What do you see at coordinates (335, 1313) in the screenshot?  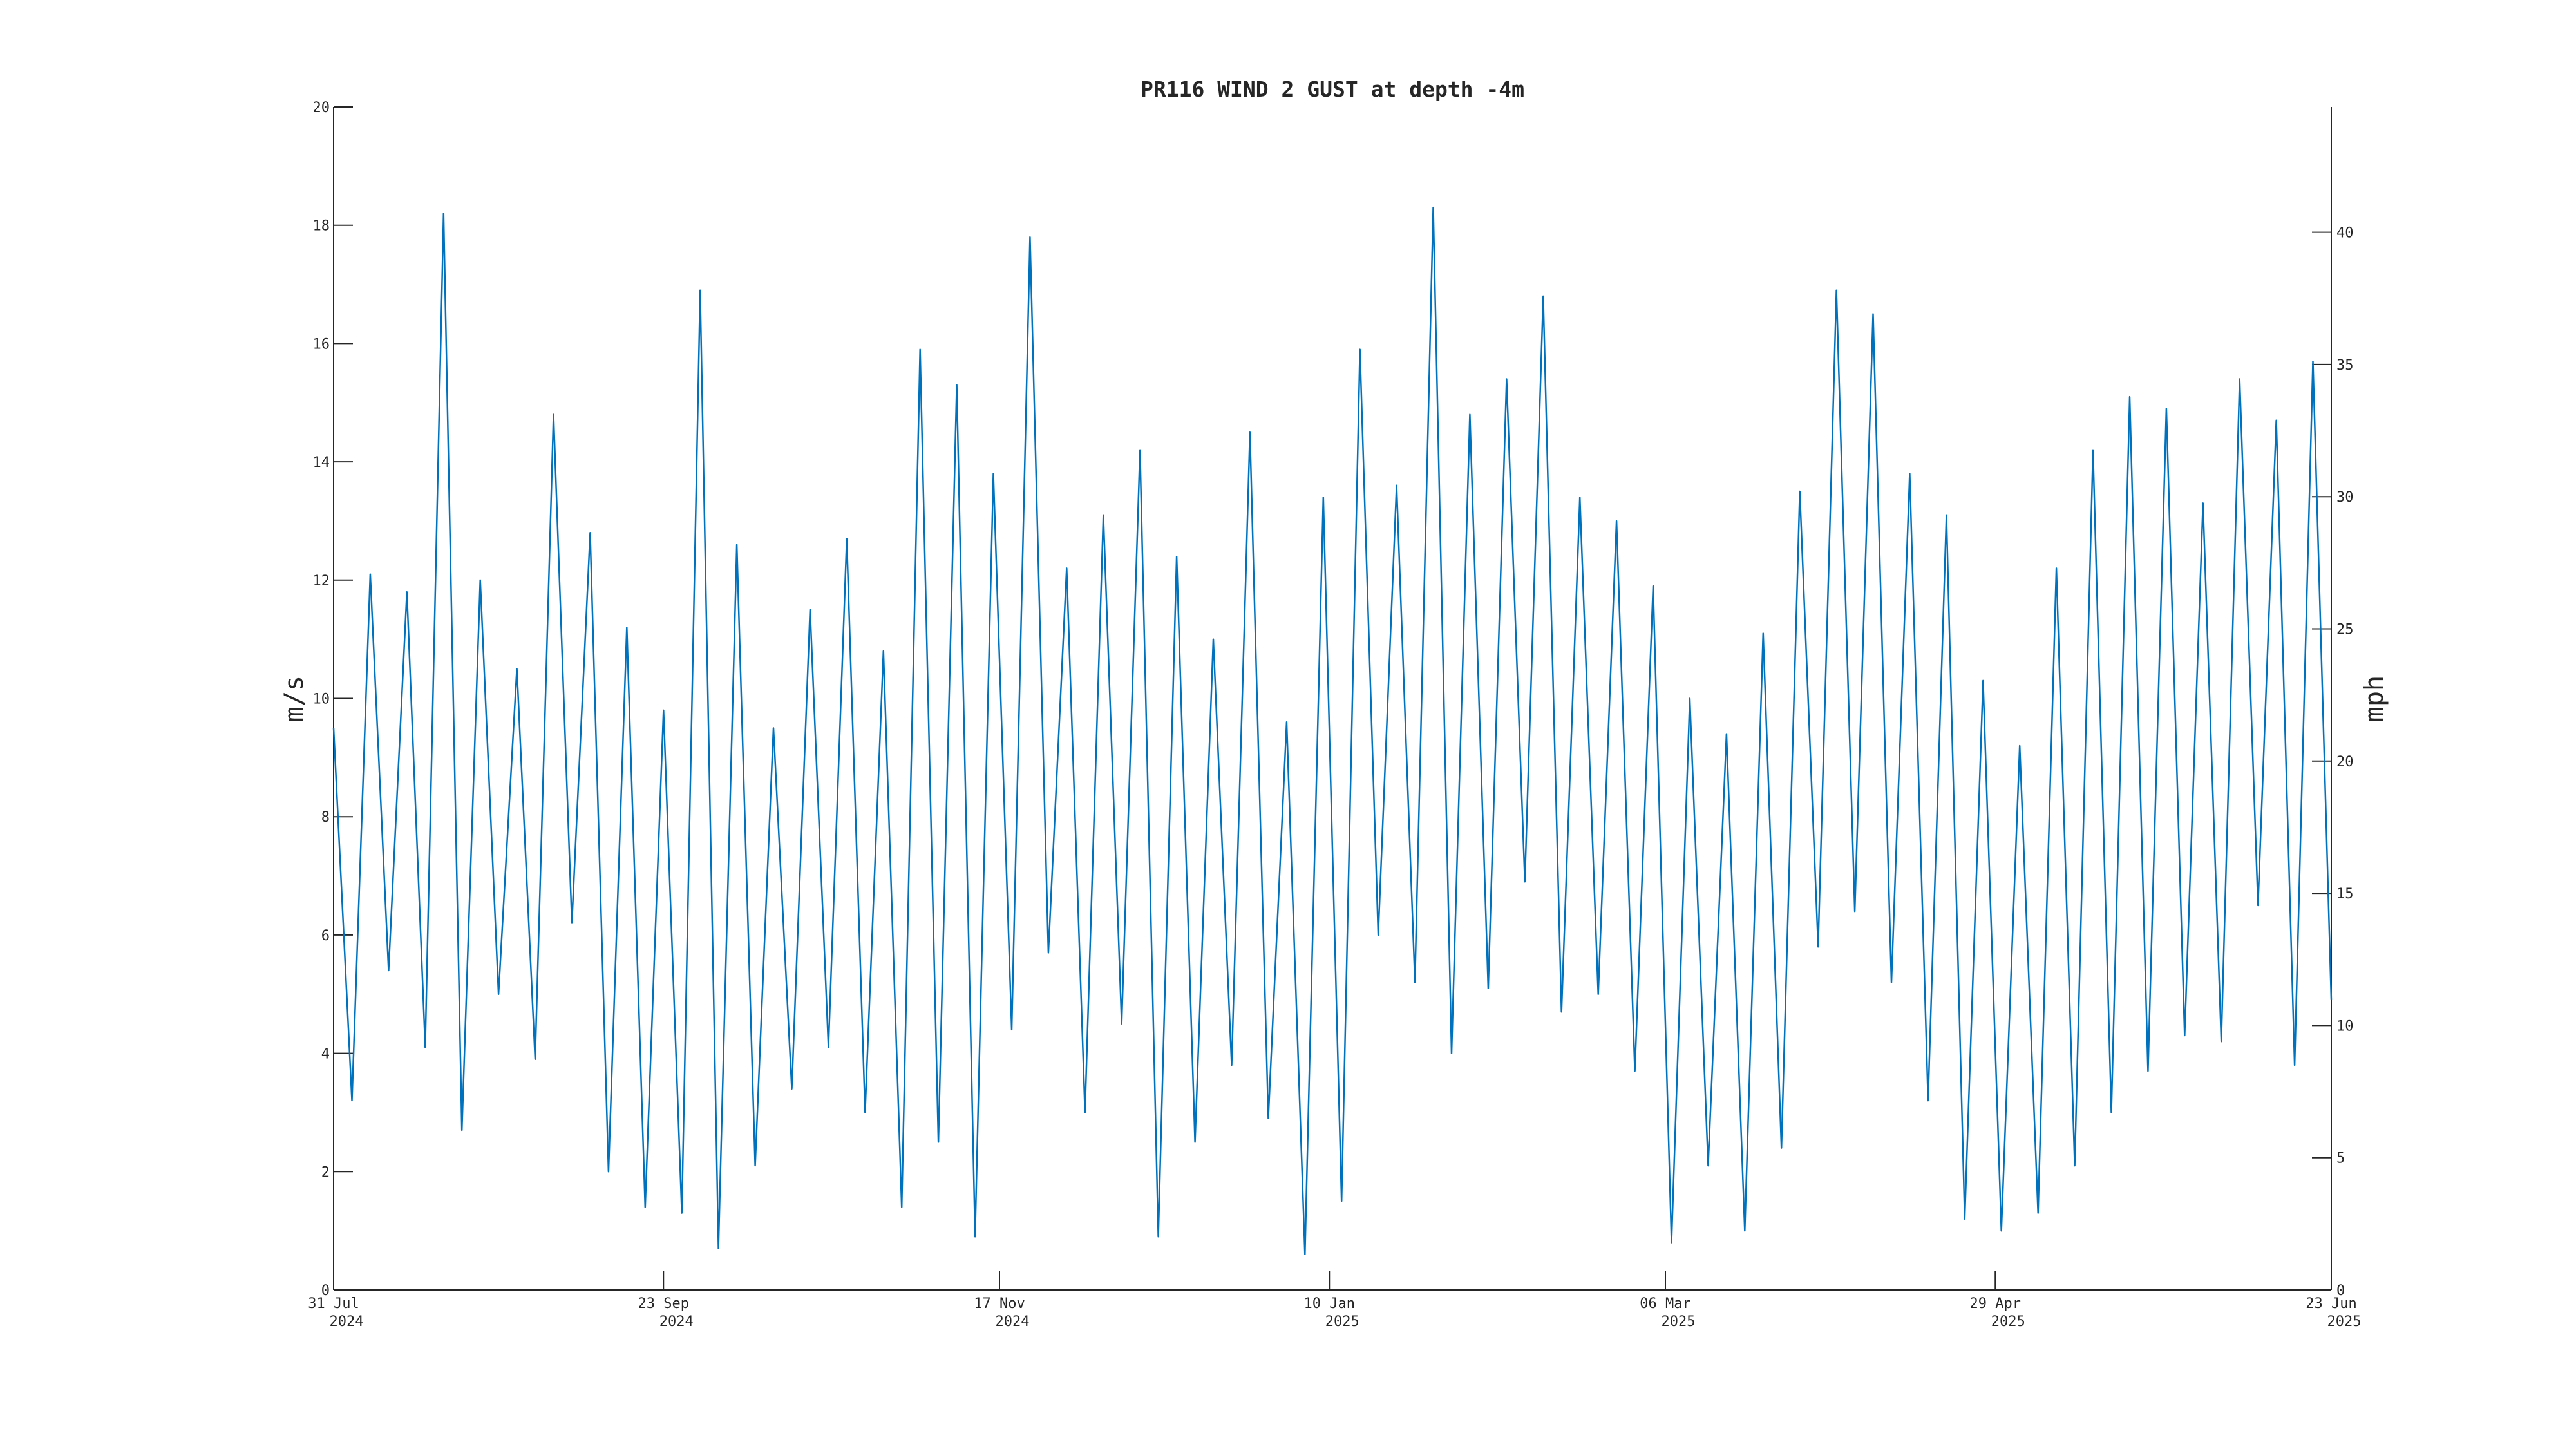 I see `x-tick-label: 31 Jul 2024` at bounding box center [335, 1313].